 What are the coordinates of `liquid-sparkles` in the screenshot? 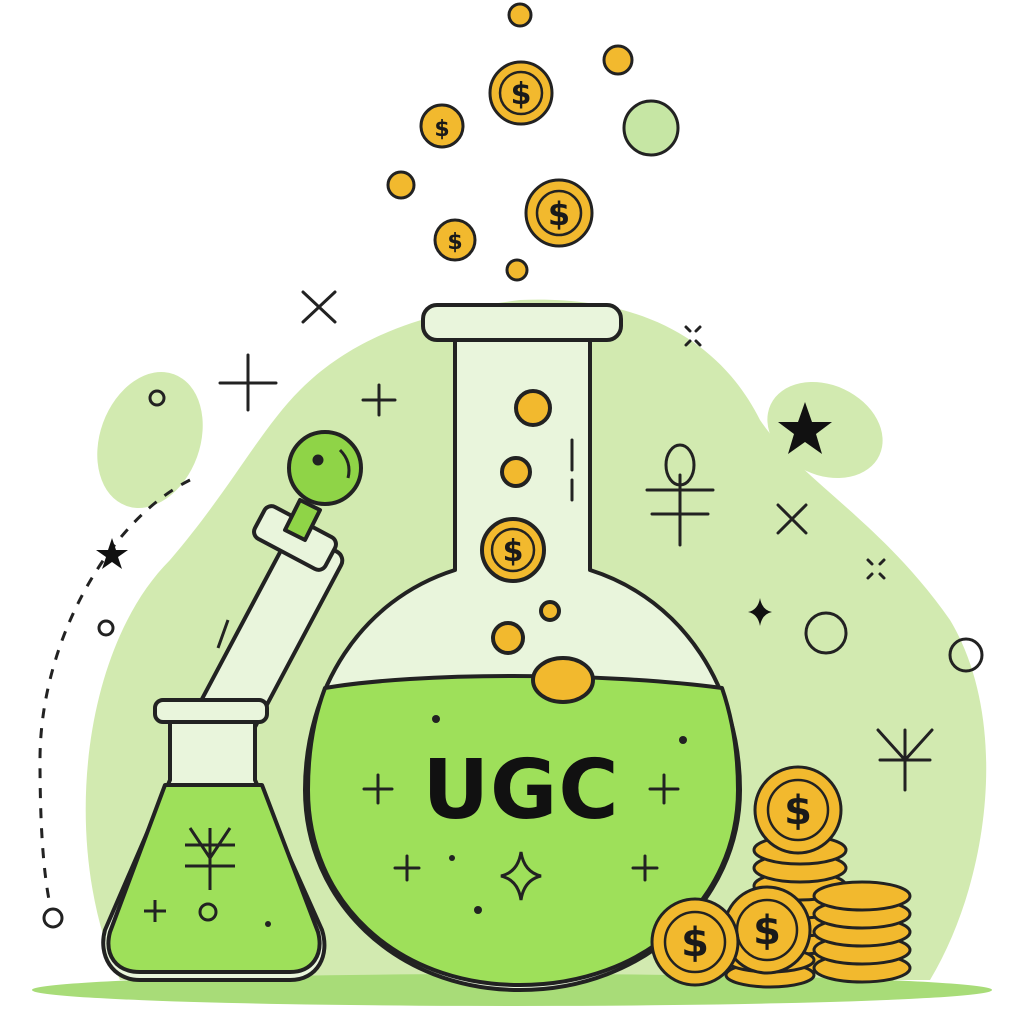 It's located at (521, 837).